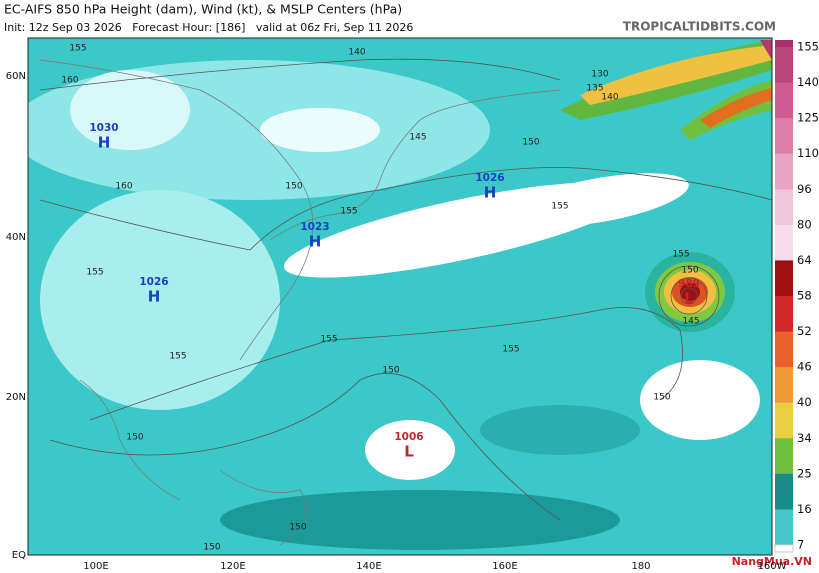  I want to click on colorbar-label: 25, so click(804, 473).